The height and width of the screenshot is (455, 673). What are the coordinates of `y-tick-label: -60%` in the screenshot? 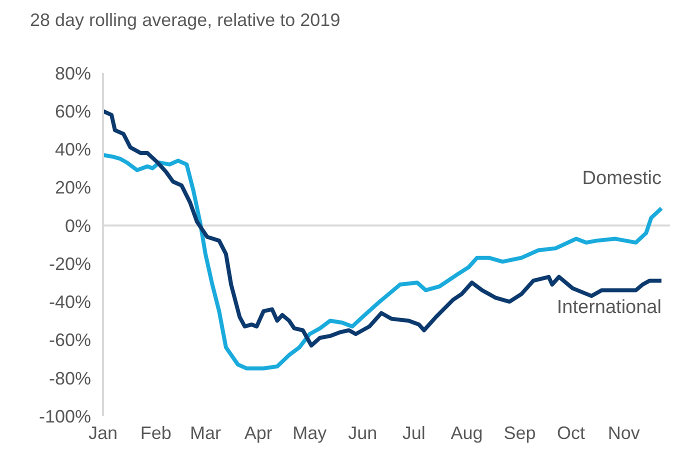 It's located at (69, 340).